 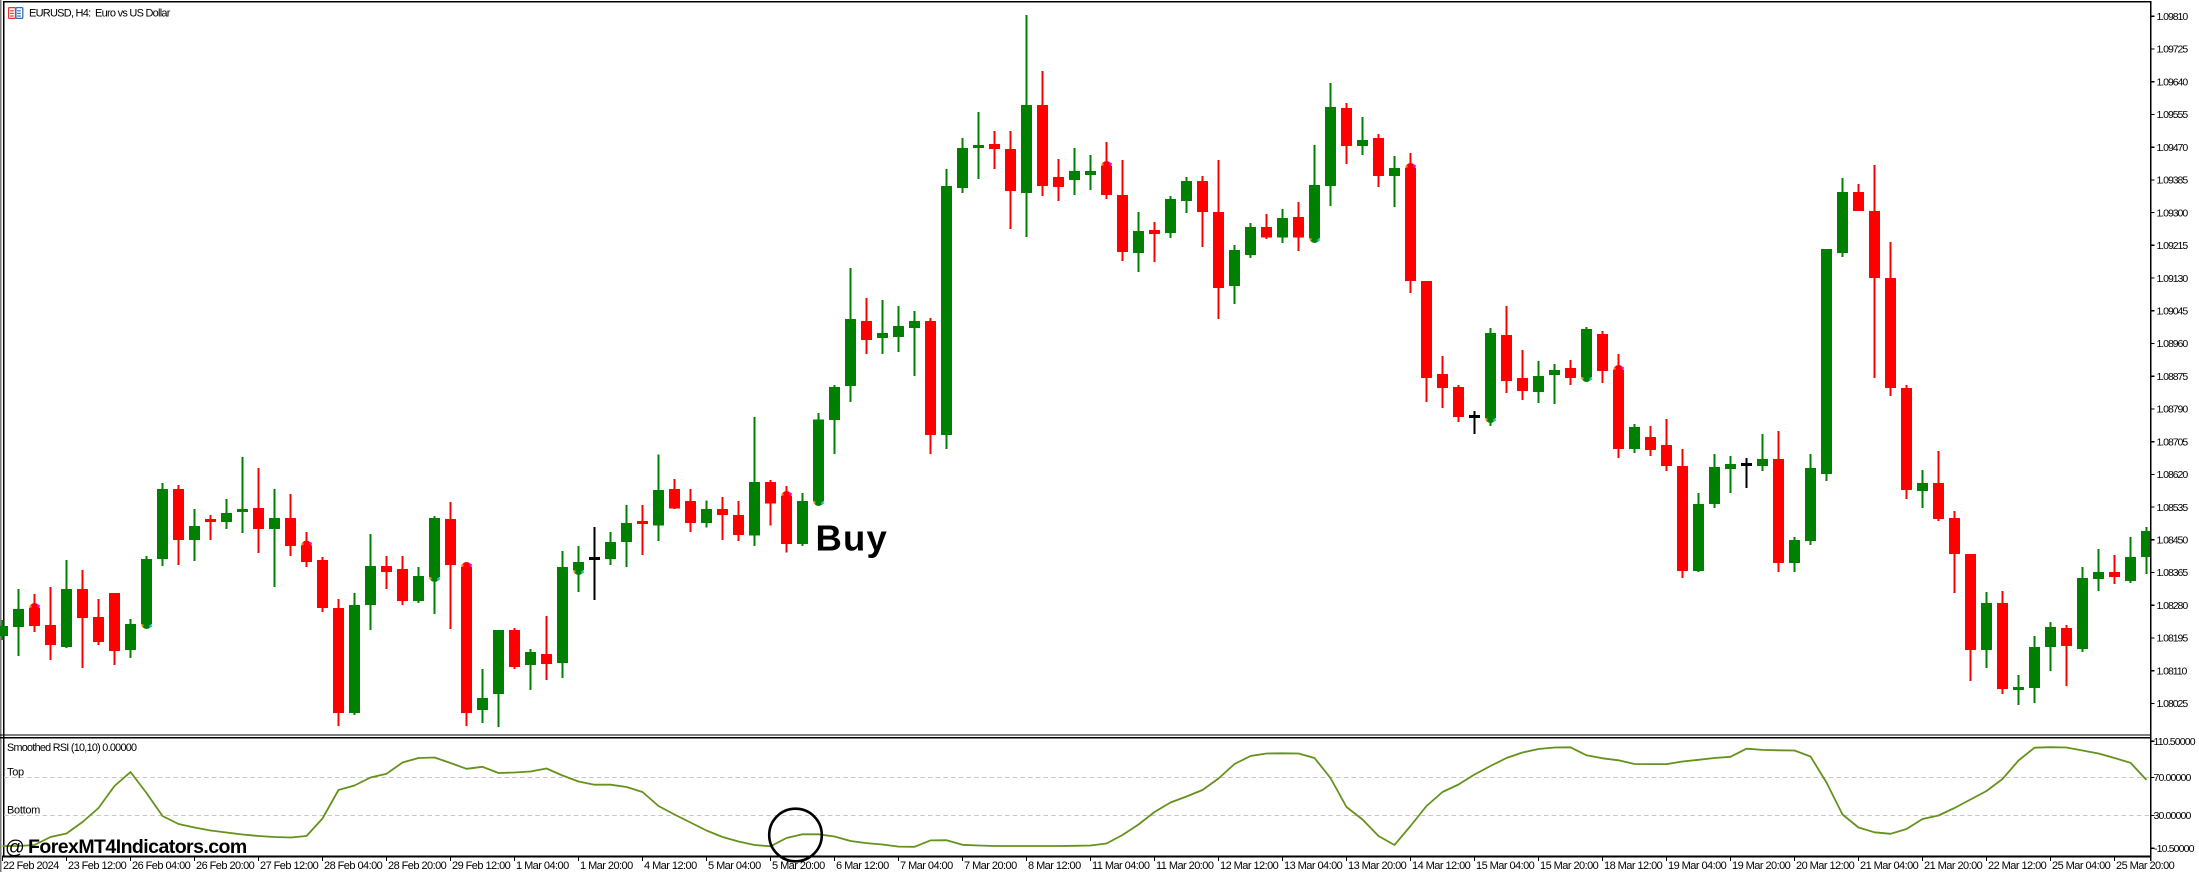 I want to click on svg-text: 21 Mar 04:00, so click(x=1889, y=866).